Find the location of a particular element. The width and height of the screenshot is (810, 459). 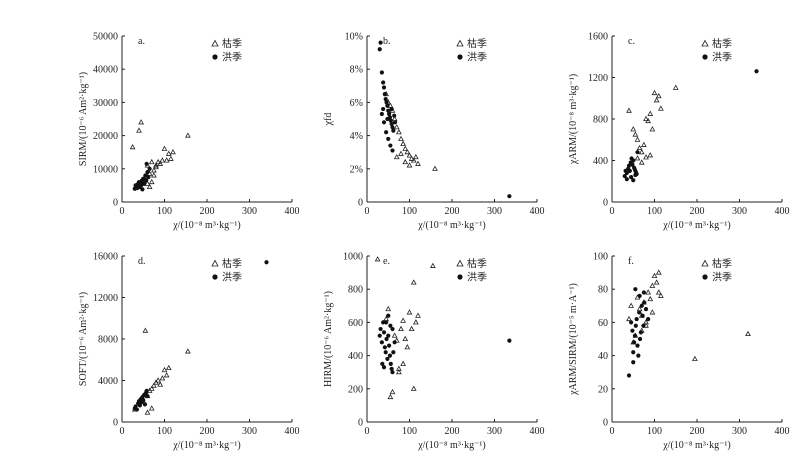

y-tick-label: 600 is located at coordinates (355, 323).